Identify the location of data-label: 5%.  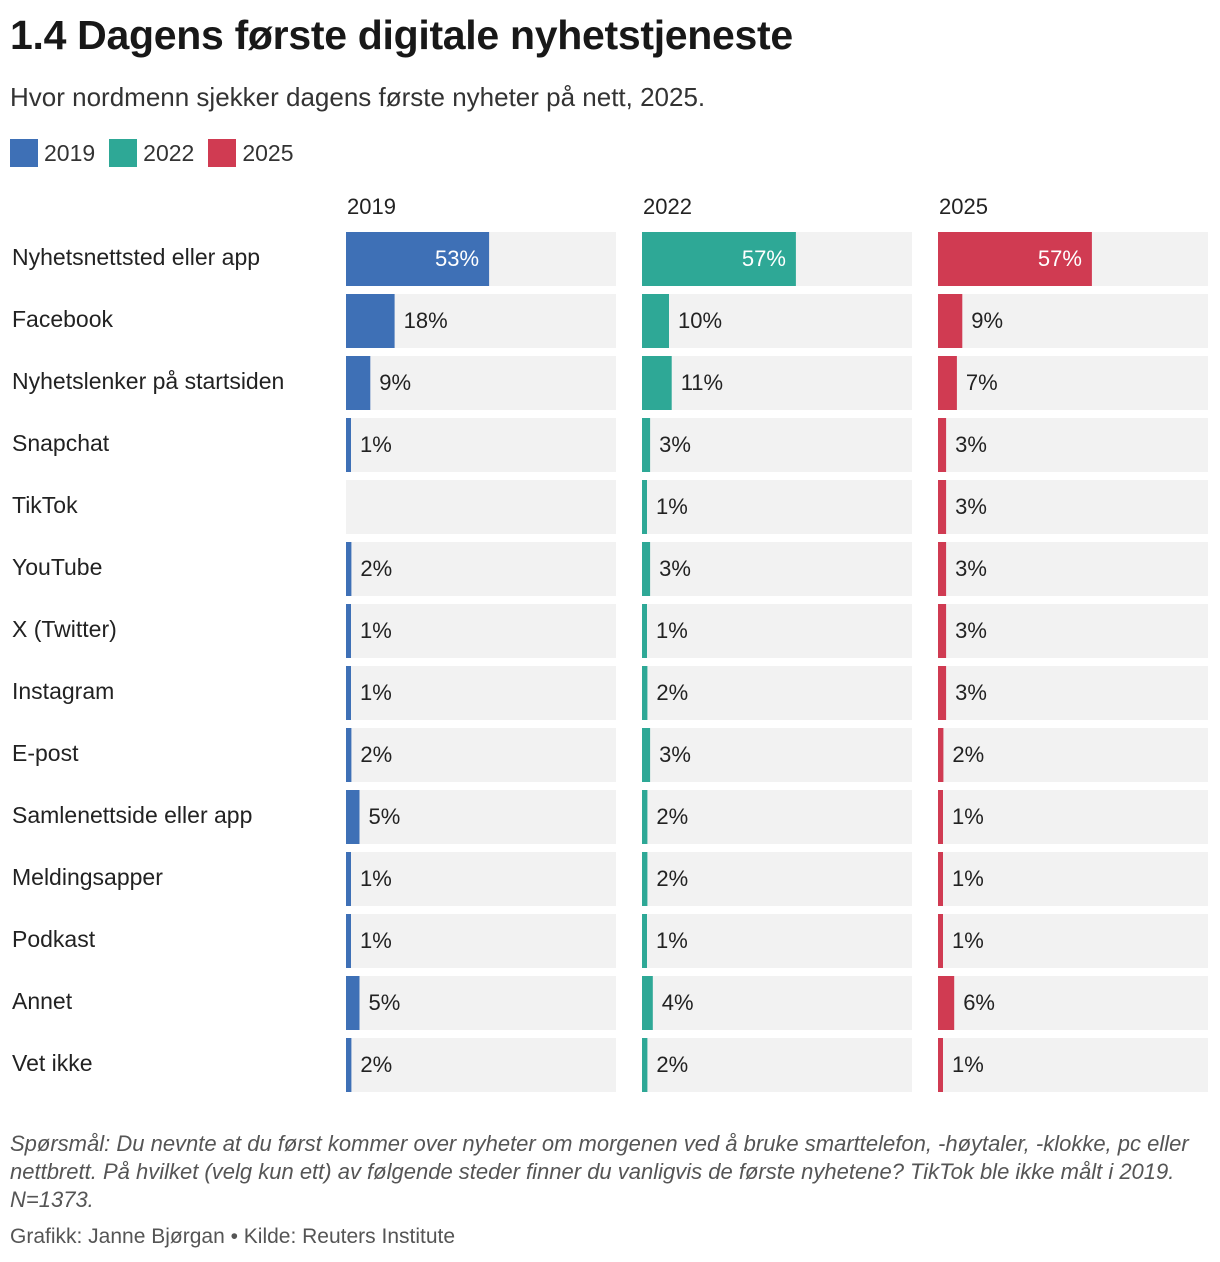
(385, 1002).